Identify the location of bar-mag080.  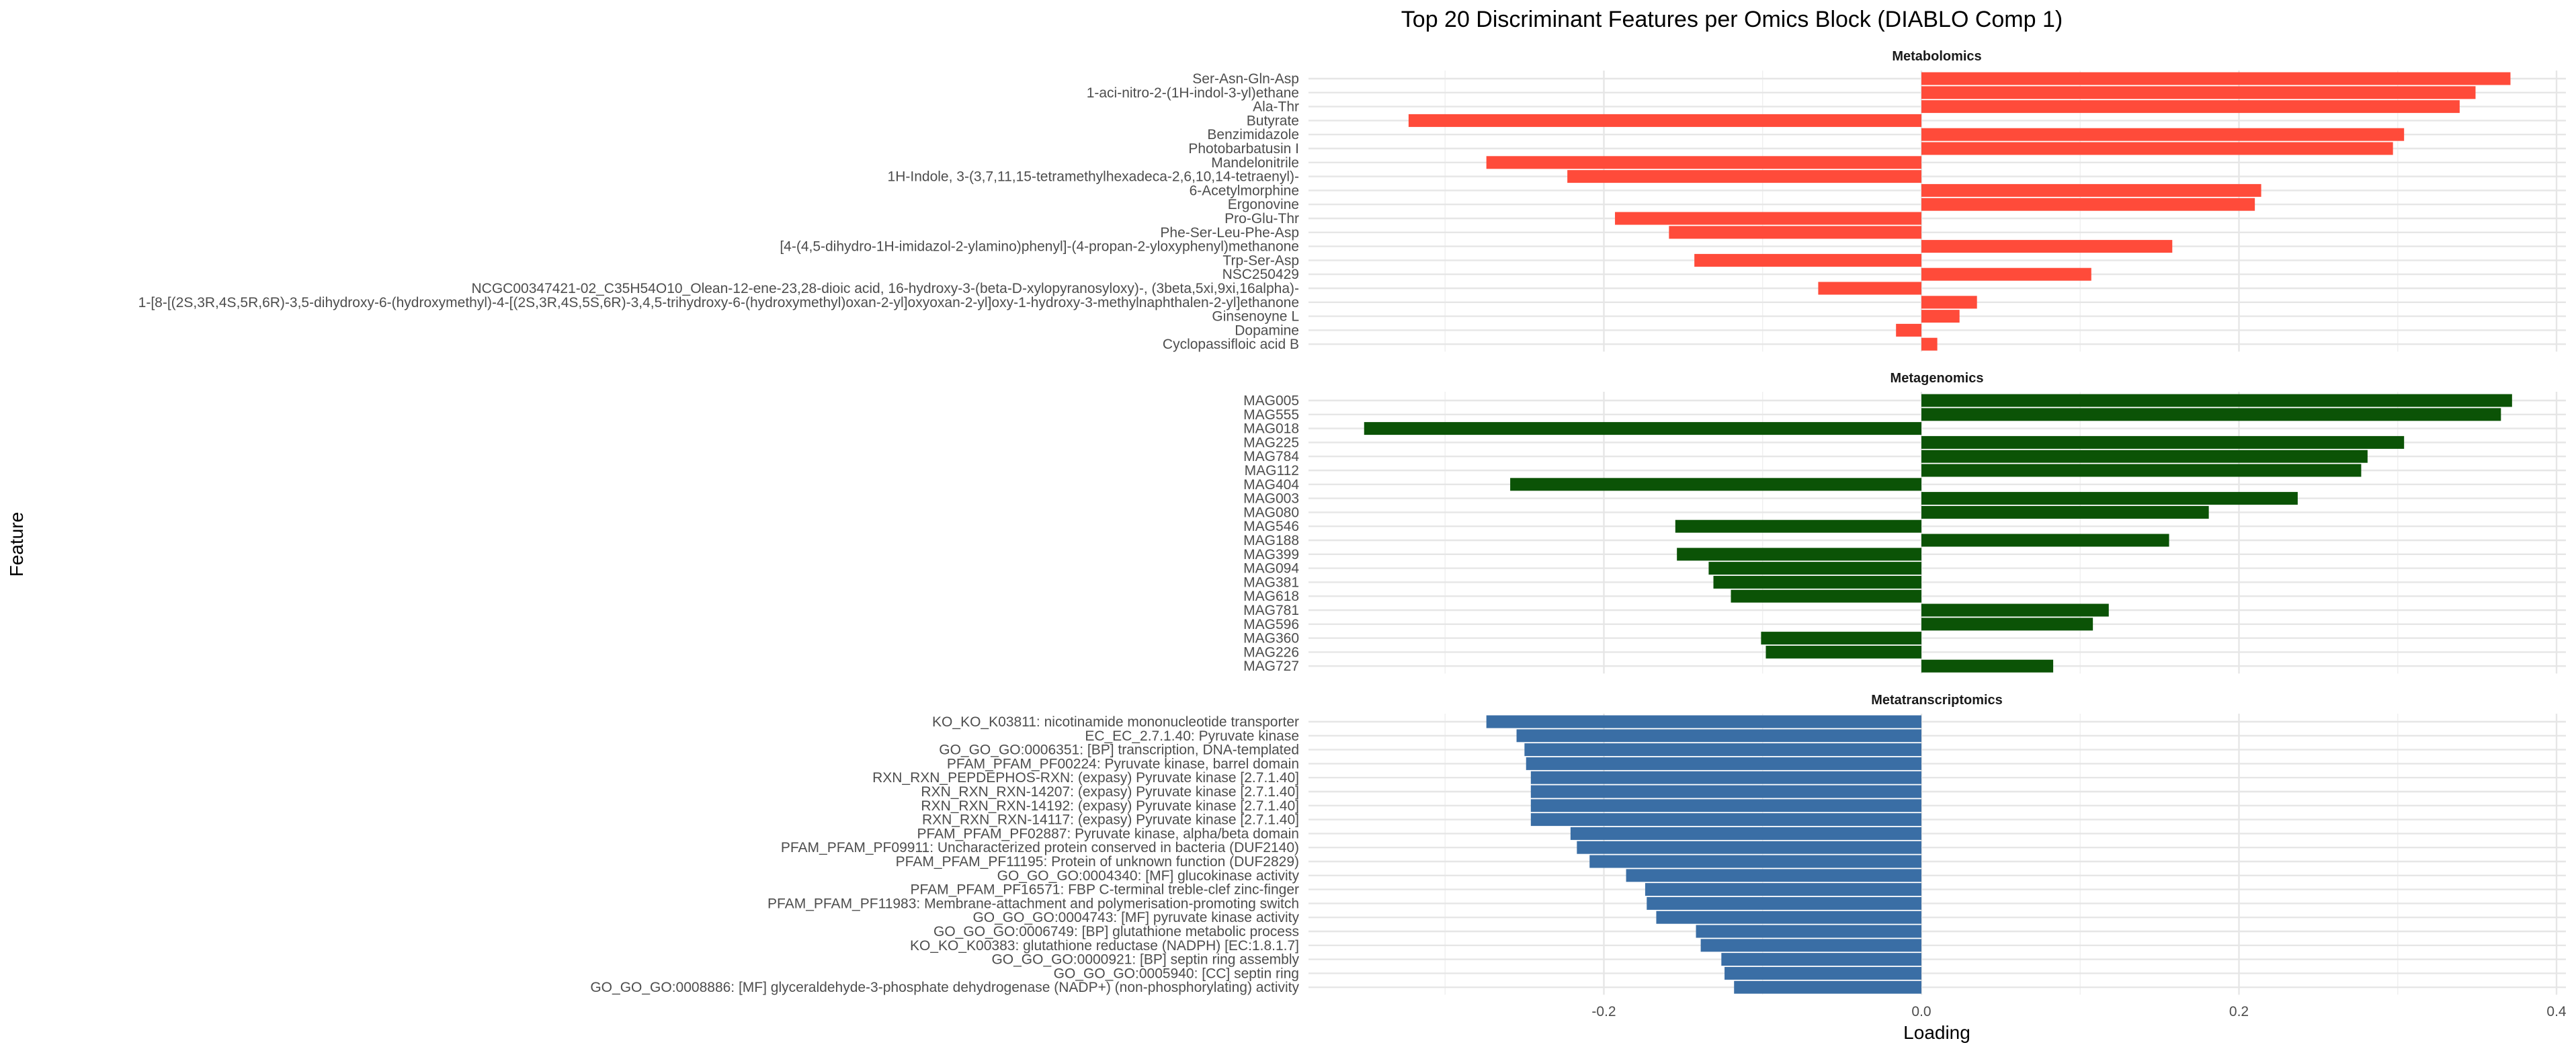
(2065, 512).